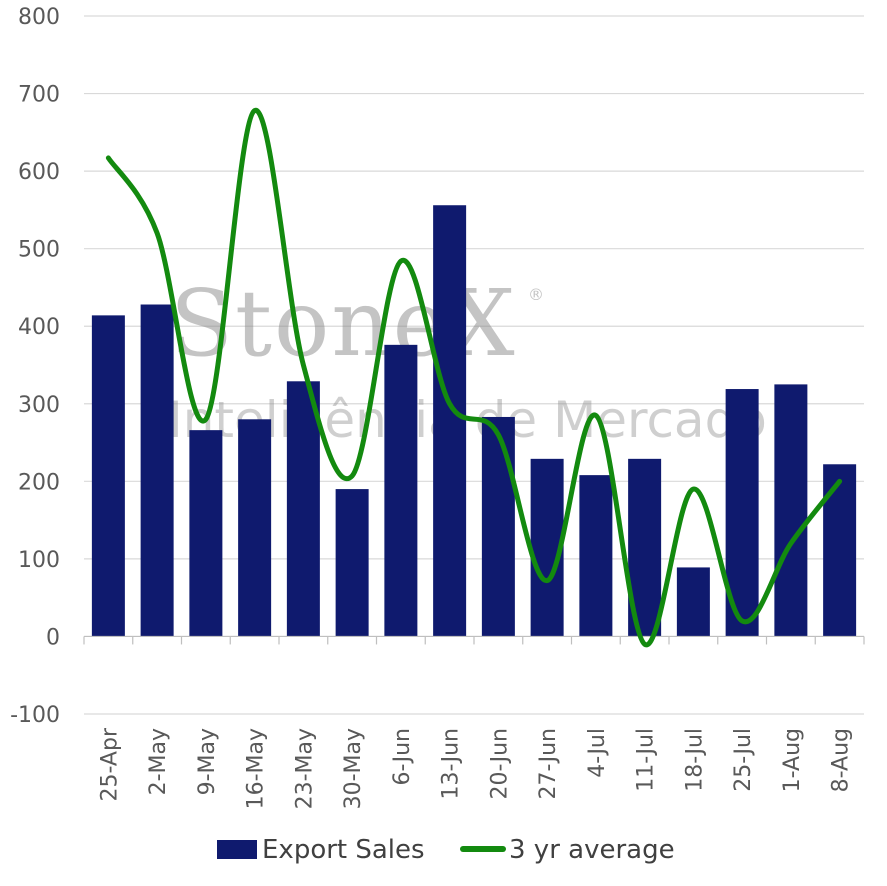 The width and height of the screenshot is (887, 886). I want to click on legend-label-export-sales: Export Sales, so click(343, 850).